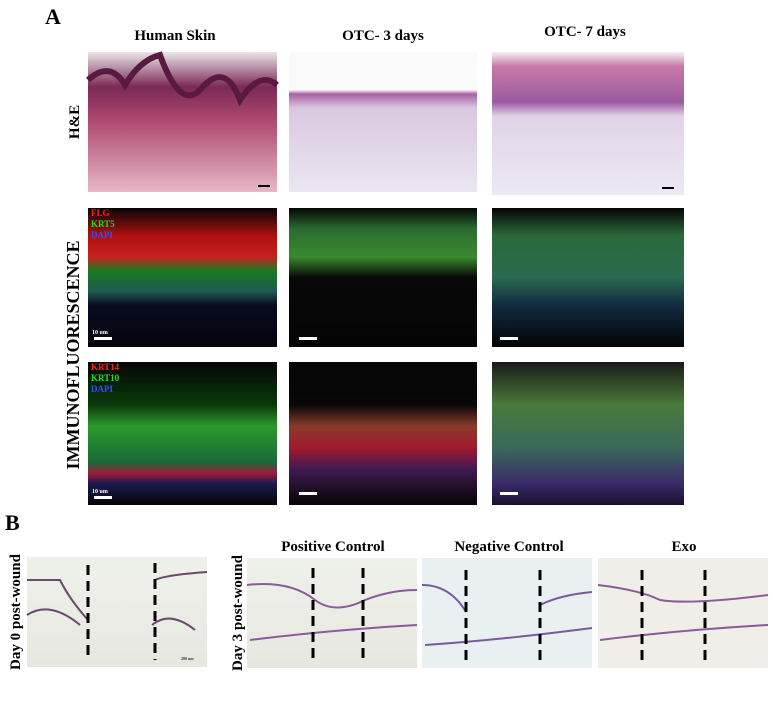 This screenshot has height=707, width=773. I want to click on stain-label: KRT14, so click(105, 367).